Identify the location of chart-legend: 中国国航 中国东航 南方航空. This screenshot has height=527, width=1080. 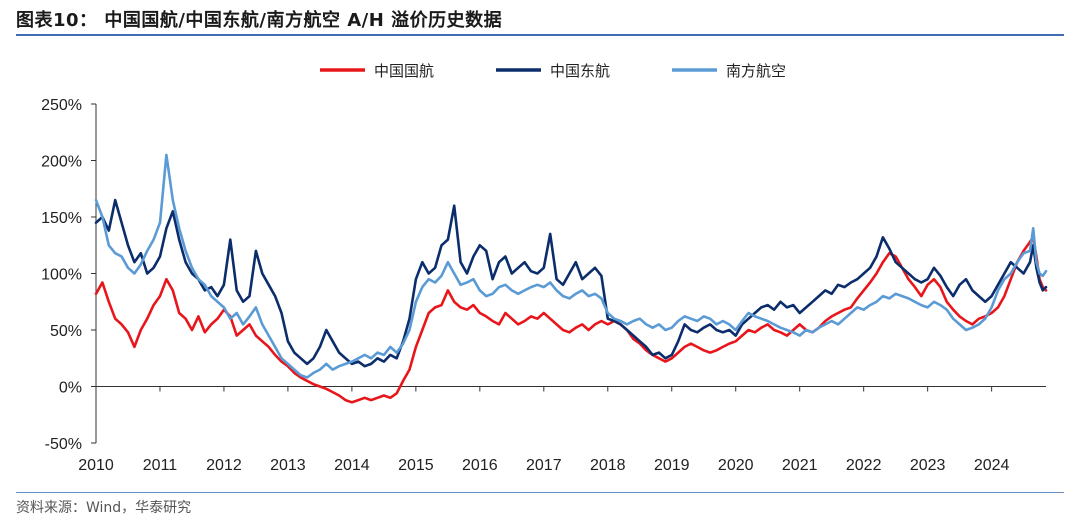
(553, 71).